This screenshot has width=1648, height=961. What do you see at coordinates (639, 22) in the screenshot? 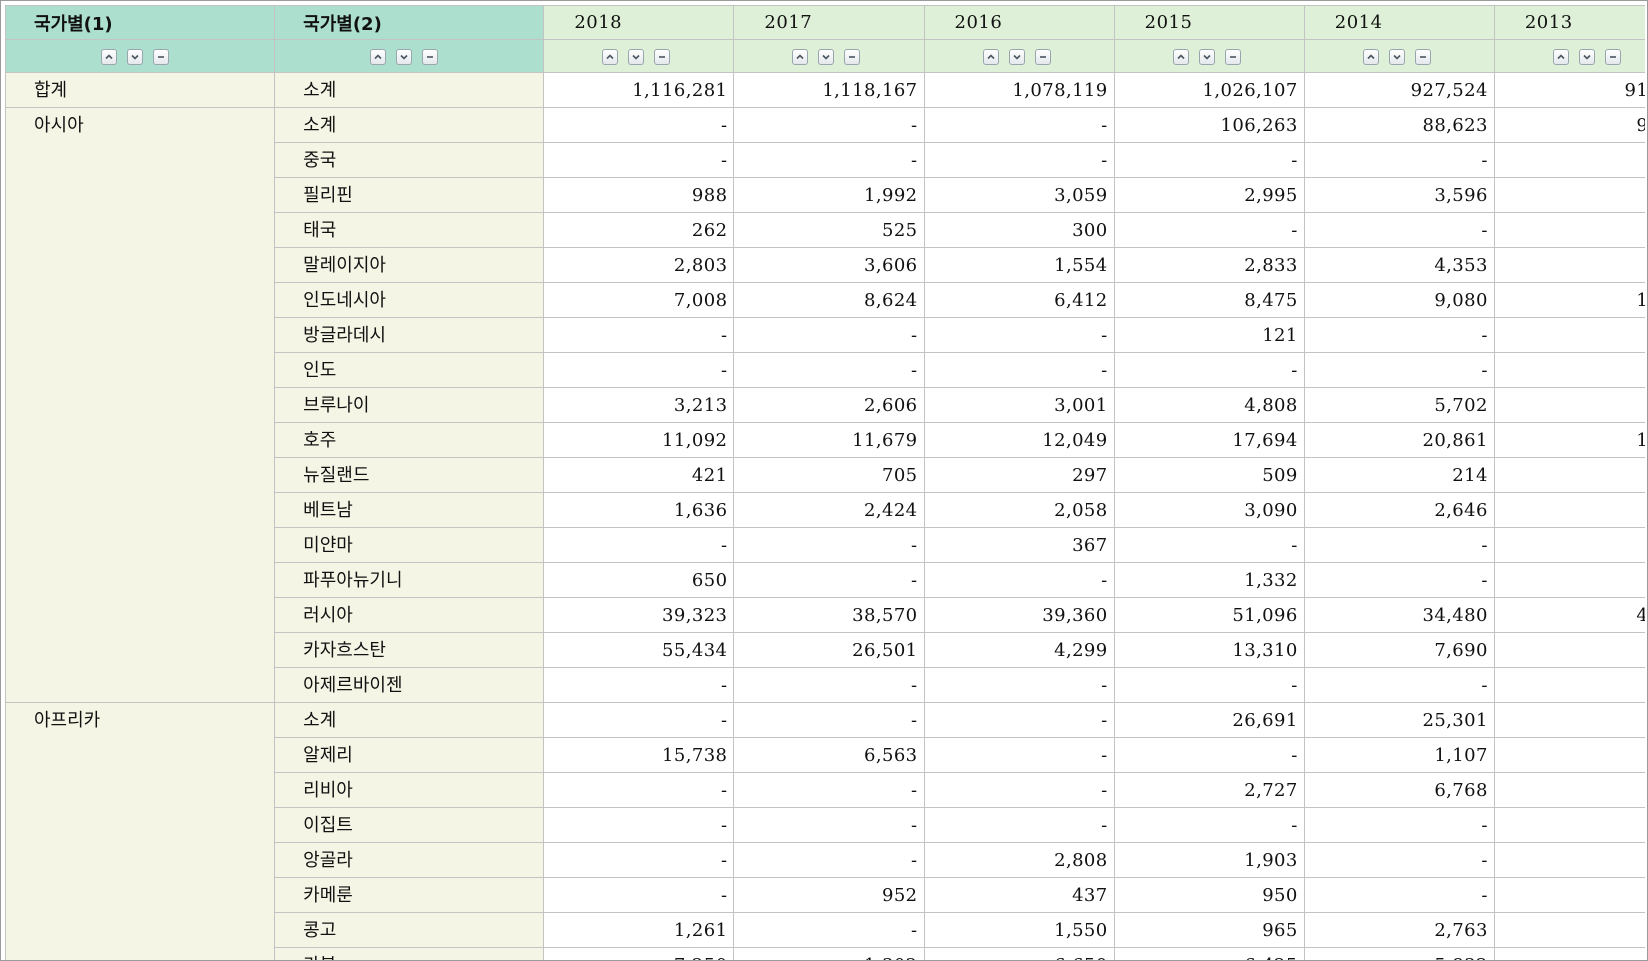
I see `column-header-year: 2018` at bounding box center [639, 22].